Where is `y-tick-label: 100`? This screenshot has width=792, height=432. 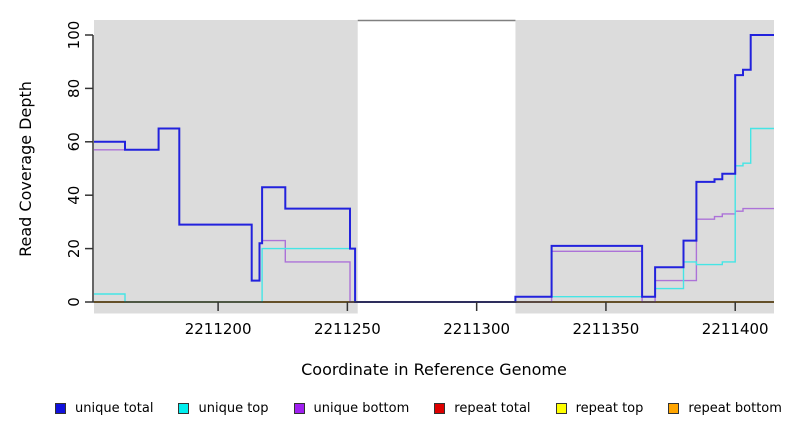 y-tick-label: 100 is located at coordinates (74, 35).